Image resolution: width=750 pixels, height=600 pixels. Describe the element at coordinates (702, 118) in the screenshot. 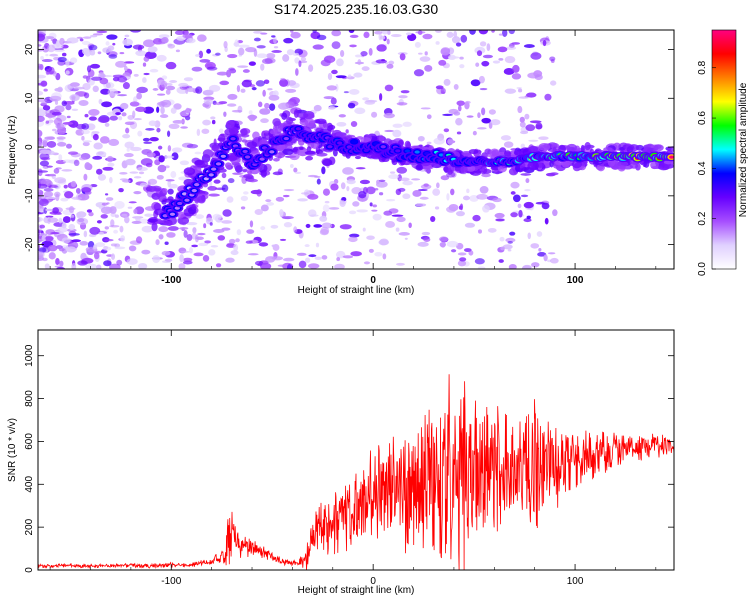

I see `colorbar-tick-label: 0.6` at that location.